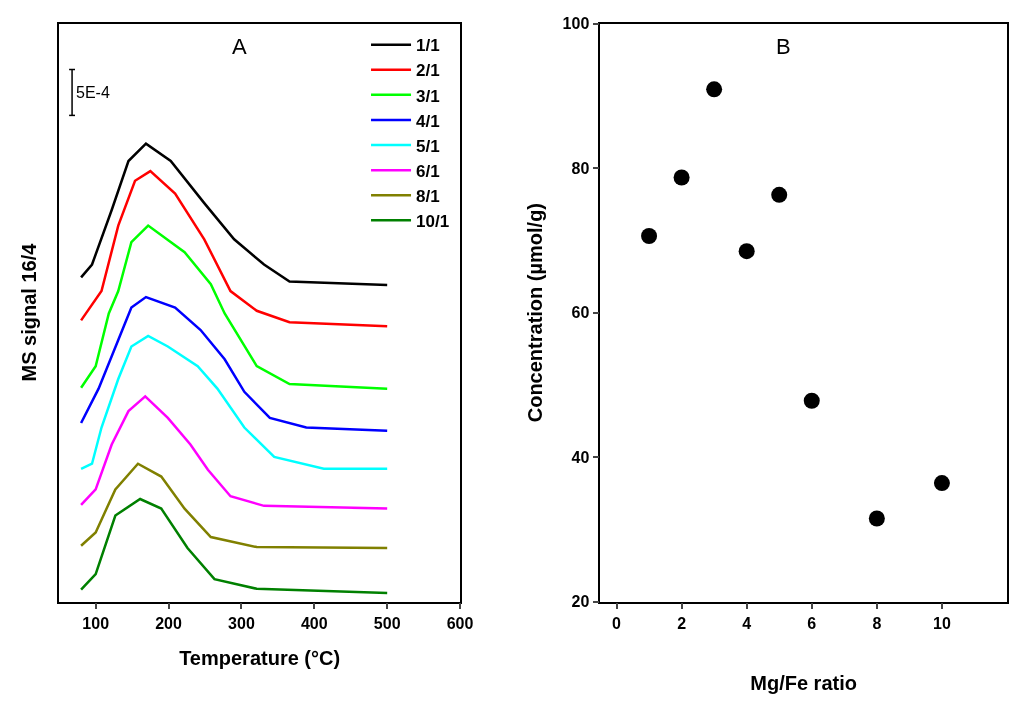  What do you see at coordinates (747, 623) in the screenshot?
I see `x-tick-label: 4` at bounding box center [747, 623].